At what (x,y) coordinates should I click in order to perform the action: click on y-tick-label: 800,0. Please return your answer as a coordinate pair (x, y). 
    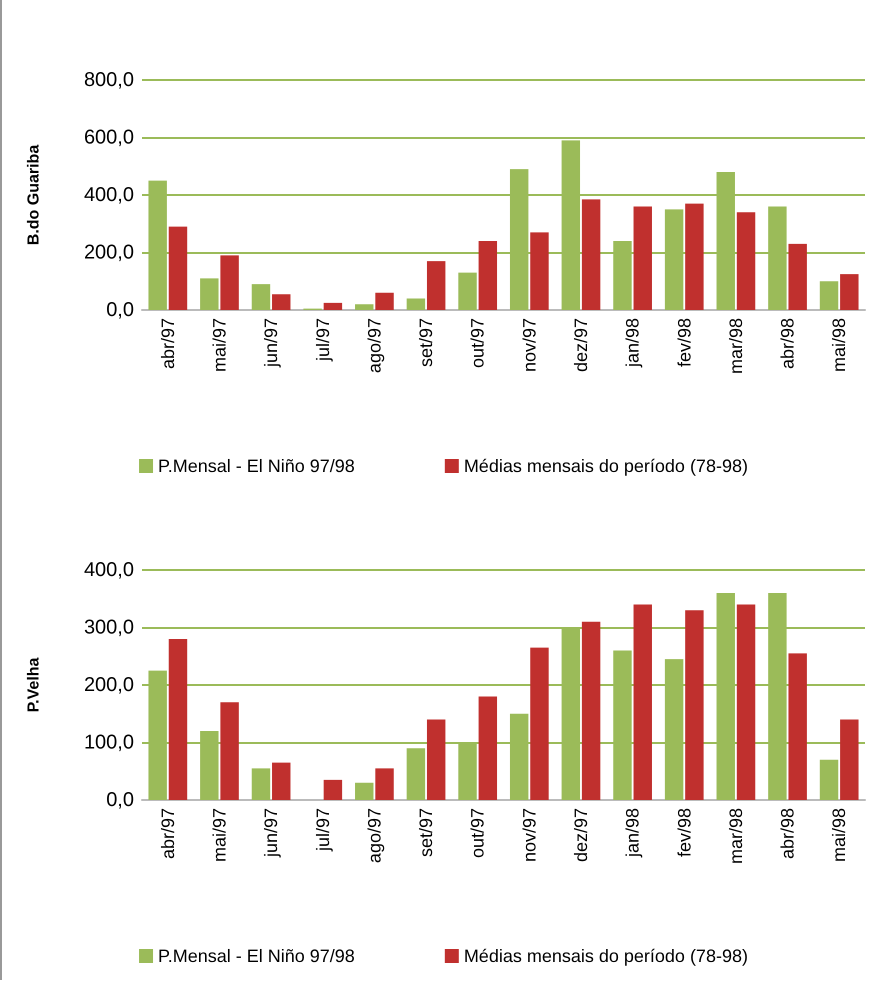
    Looking at the image, I should click on (109, 80).